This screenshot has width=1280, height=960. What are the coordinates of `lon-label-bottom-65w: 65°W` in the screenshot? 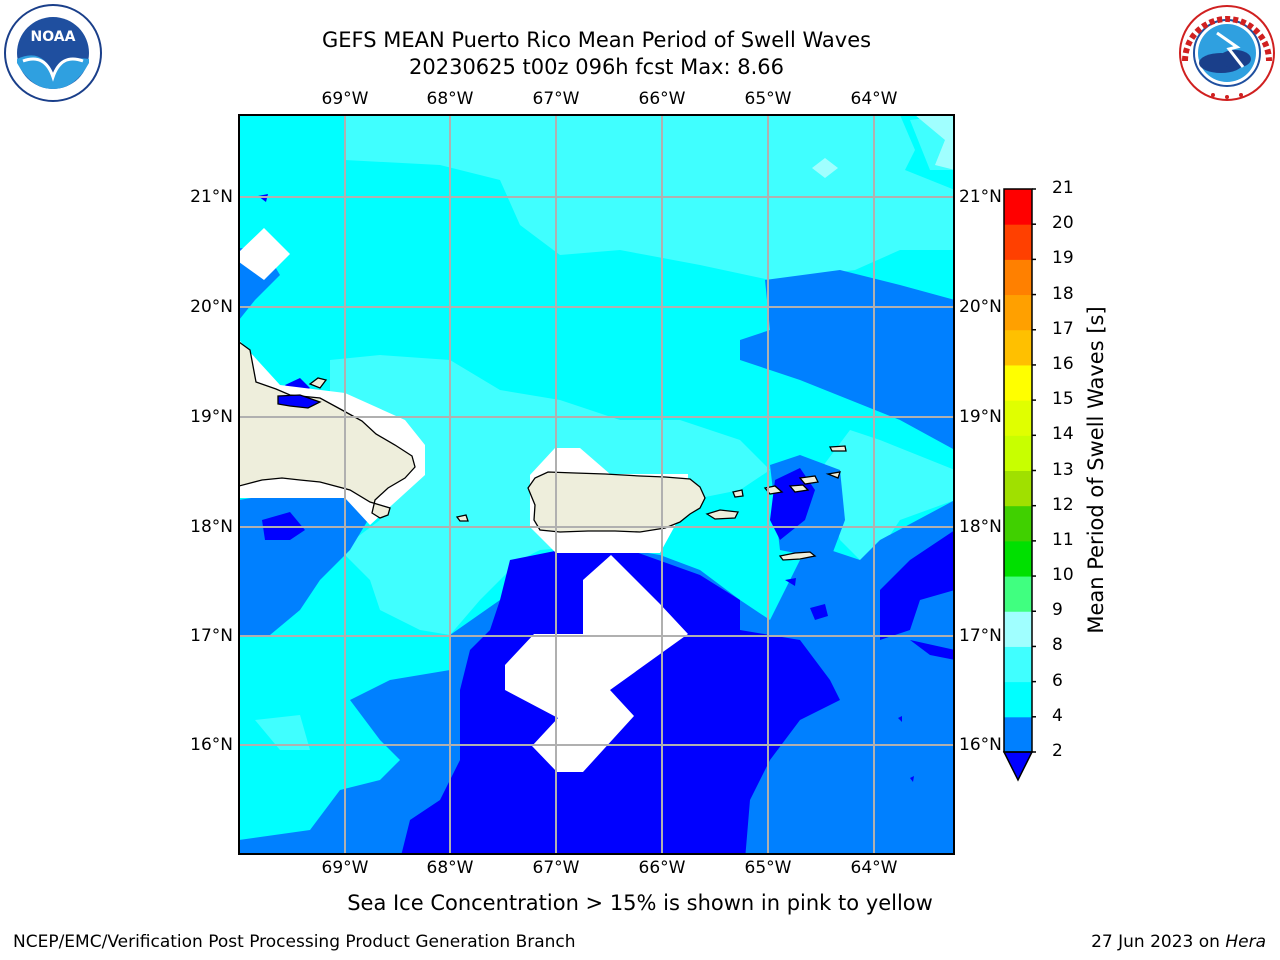 It's located at (768, 868).